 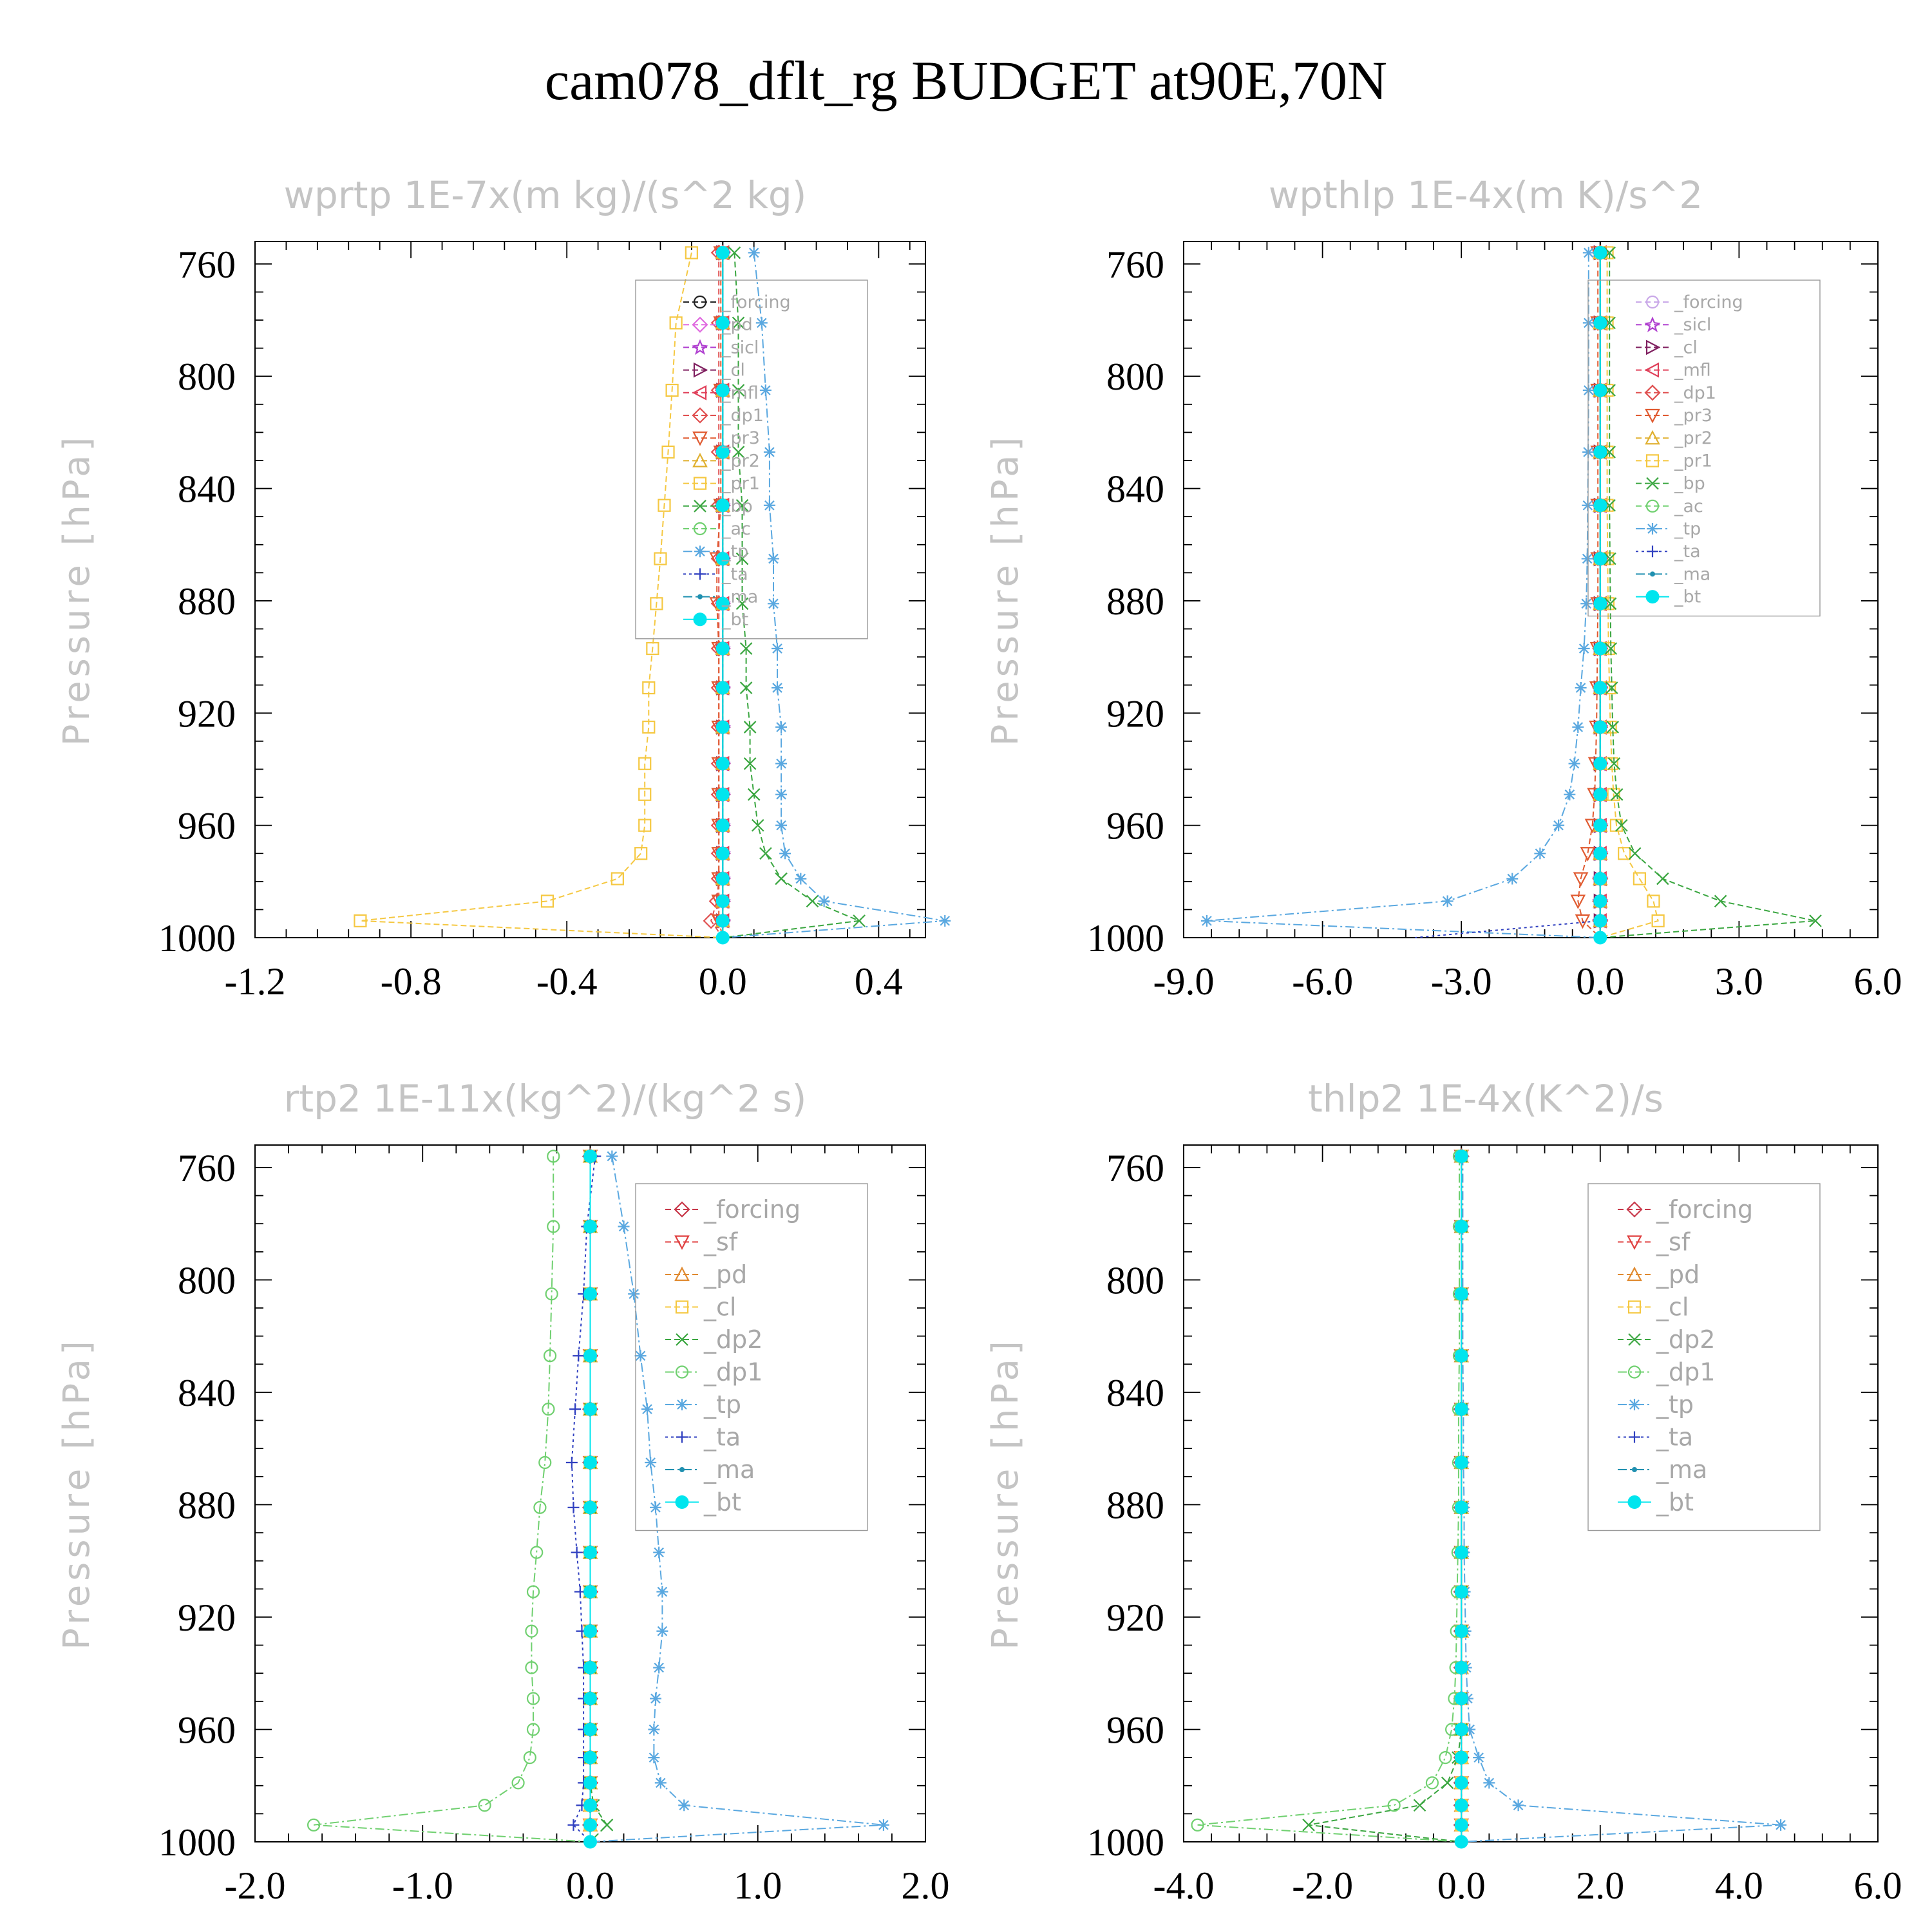 I want to click on x-tick-label: -9.0, so click(x=1184, y=981).